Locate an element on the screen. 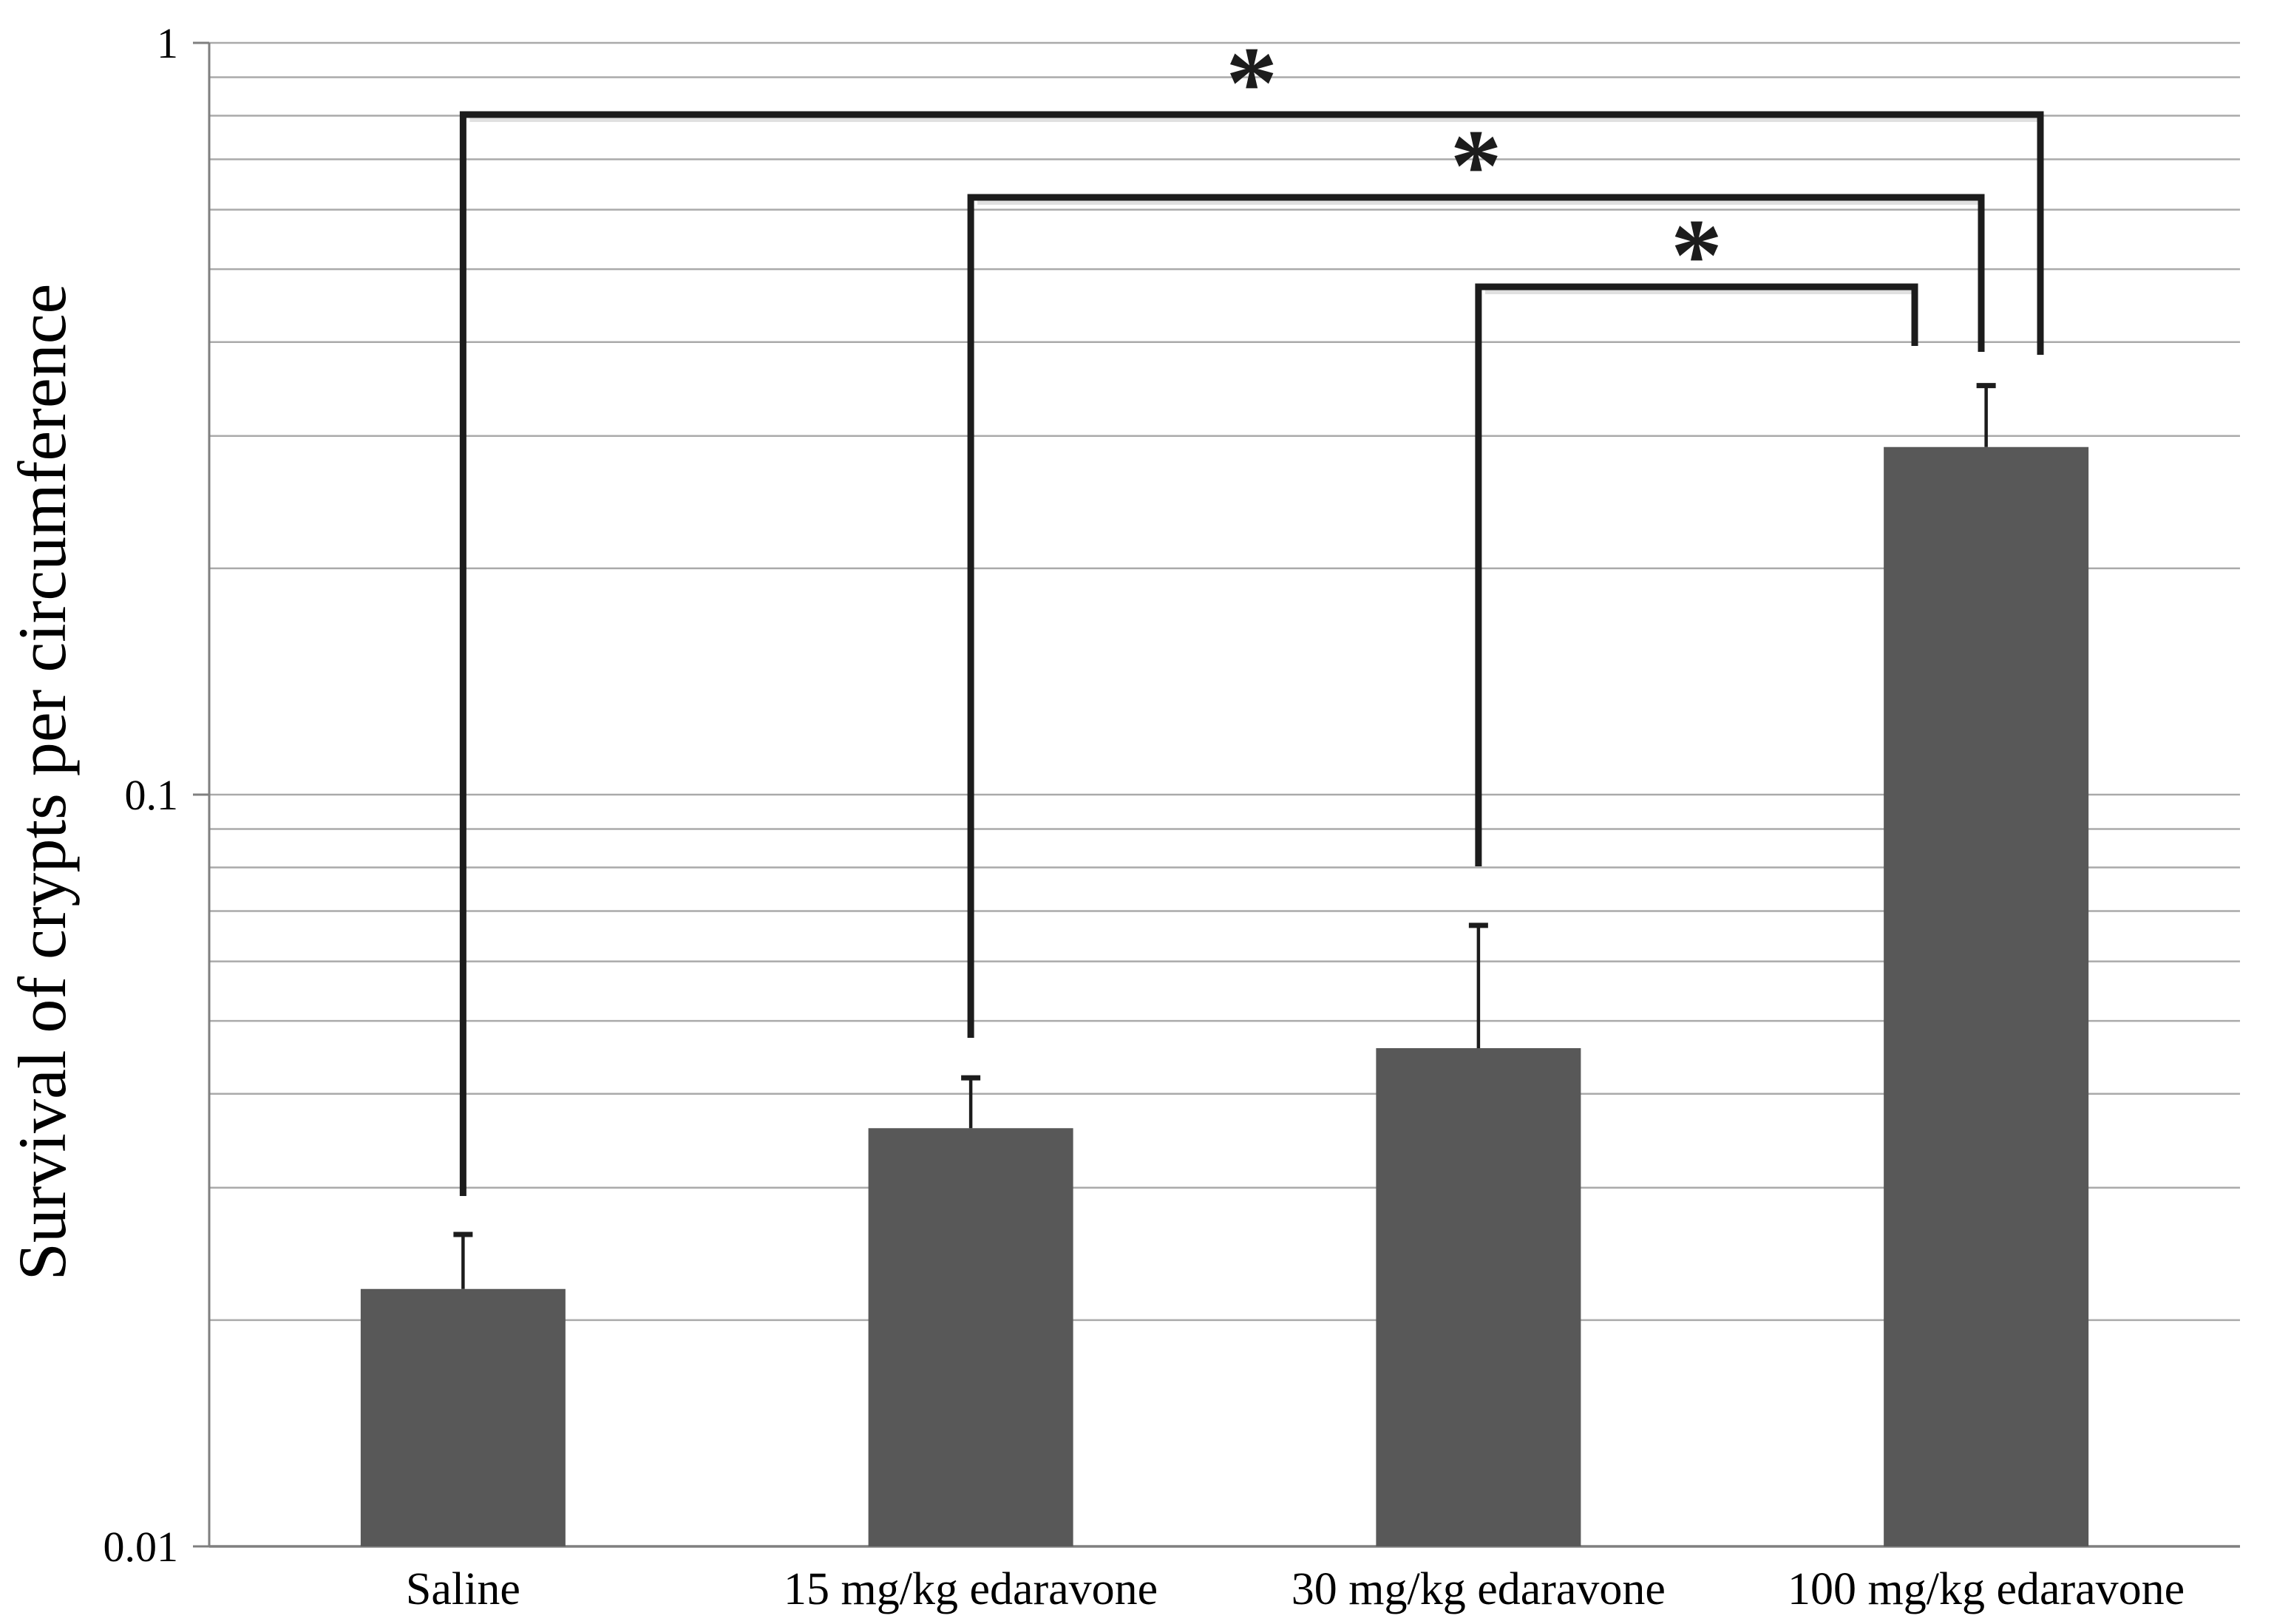 This screenshot has width=2274, height=1624. significance-bracket is located at coordinates (1696, 574).